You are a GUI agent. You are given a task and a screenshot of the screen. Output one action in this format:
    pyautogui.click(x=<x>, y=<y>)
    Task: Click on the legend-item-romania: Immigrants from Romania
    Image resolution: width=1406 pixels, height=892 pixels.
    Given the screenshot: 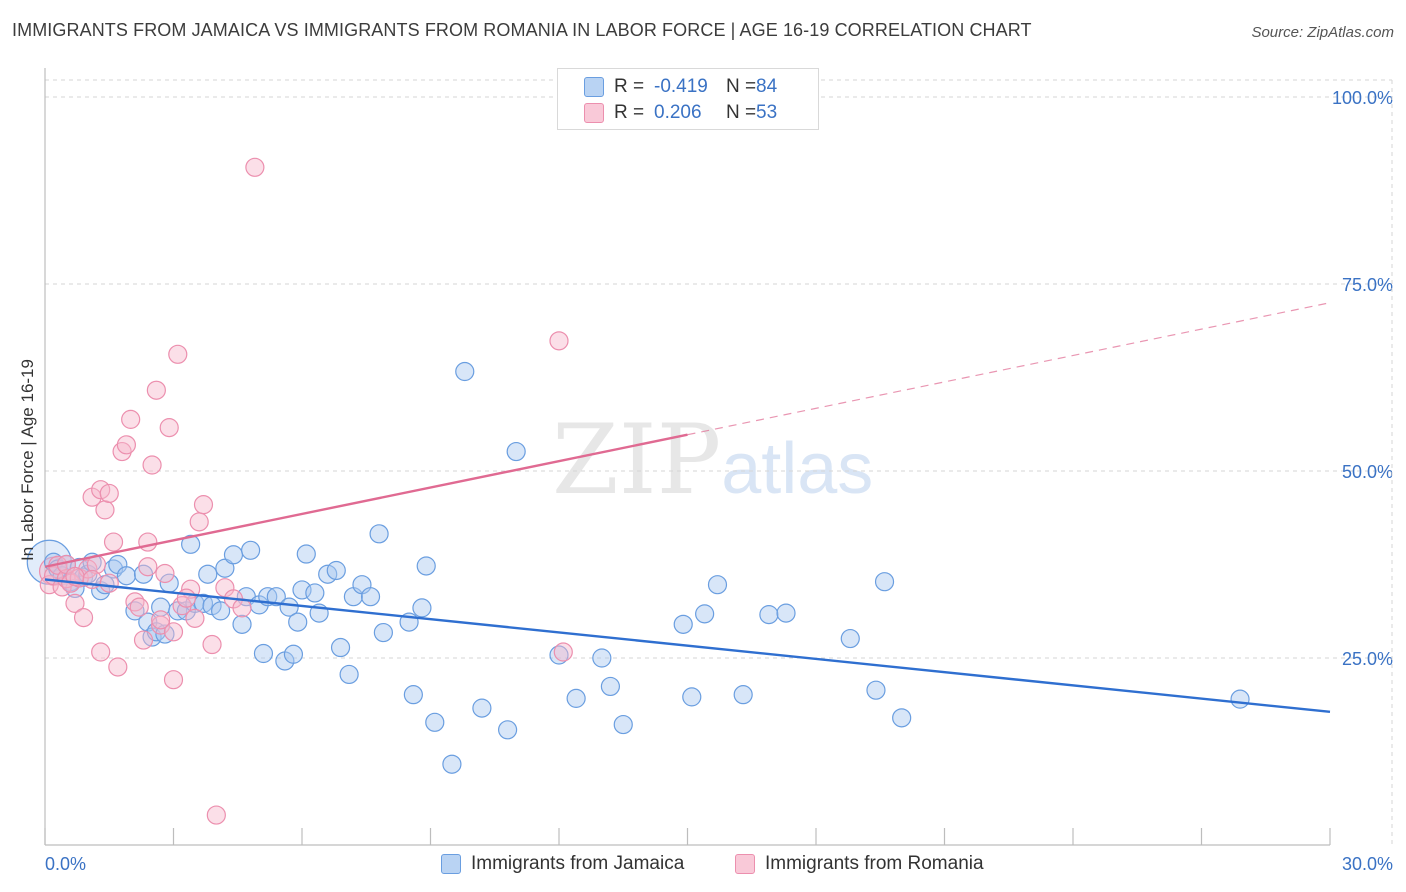 What is the action you would take?
    pyautogui.click(x=859, y=864)
    